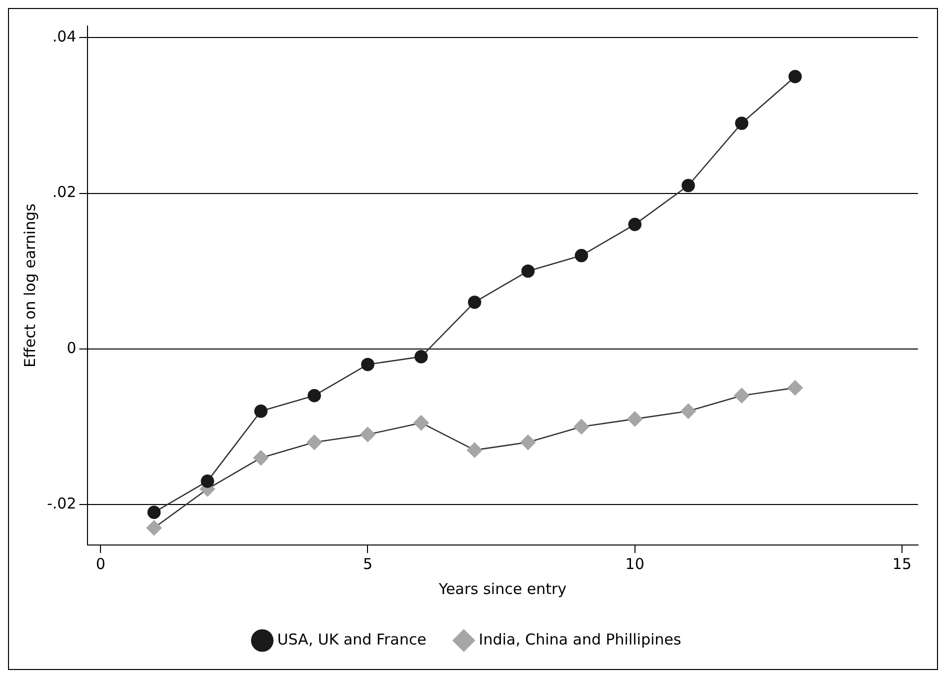 The image size is (946, 678). I want to click on x-tick-label: 10, so click(634, 563).